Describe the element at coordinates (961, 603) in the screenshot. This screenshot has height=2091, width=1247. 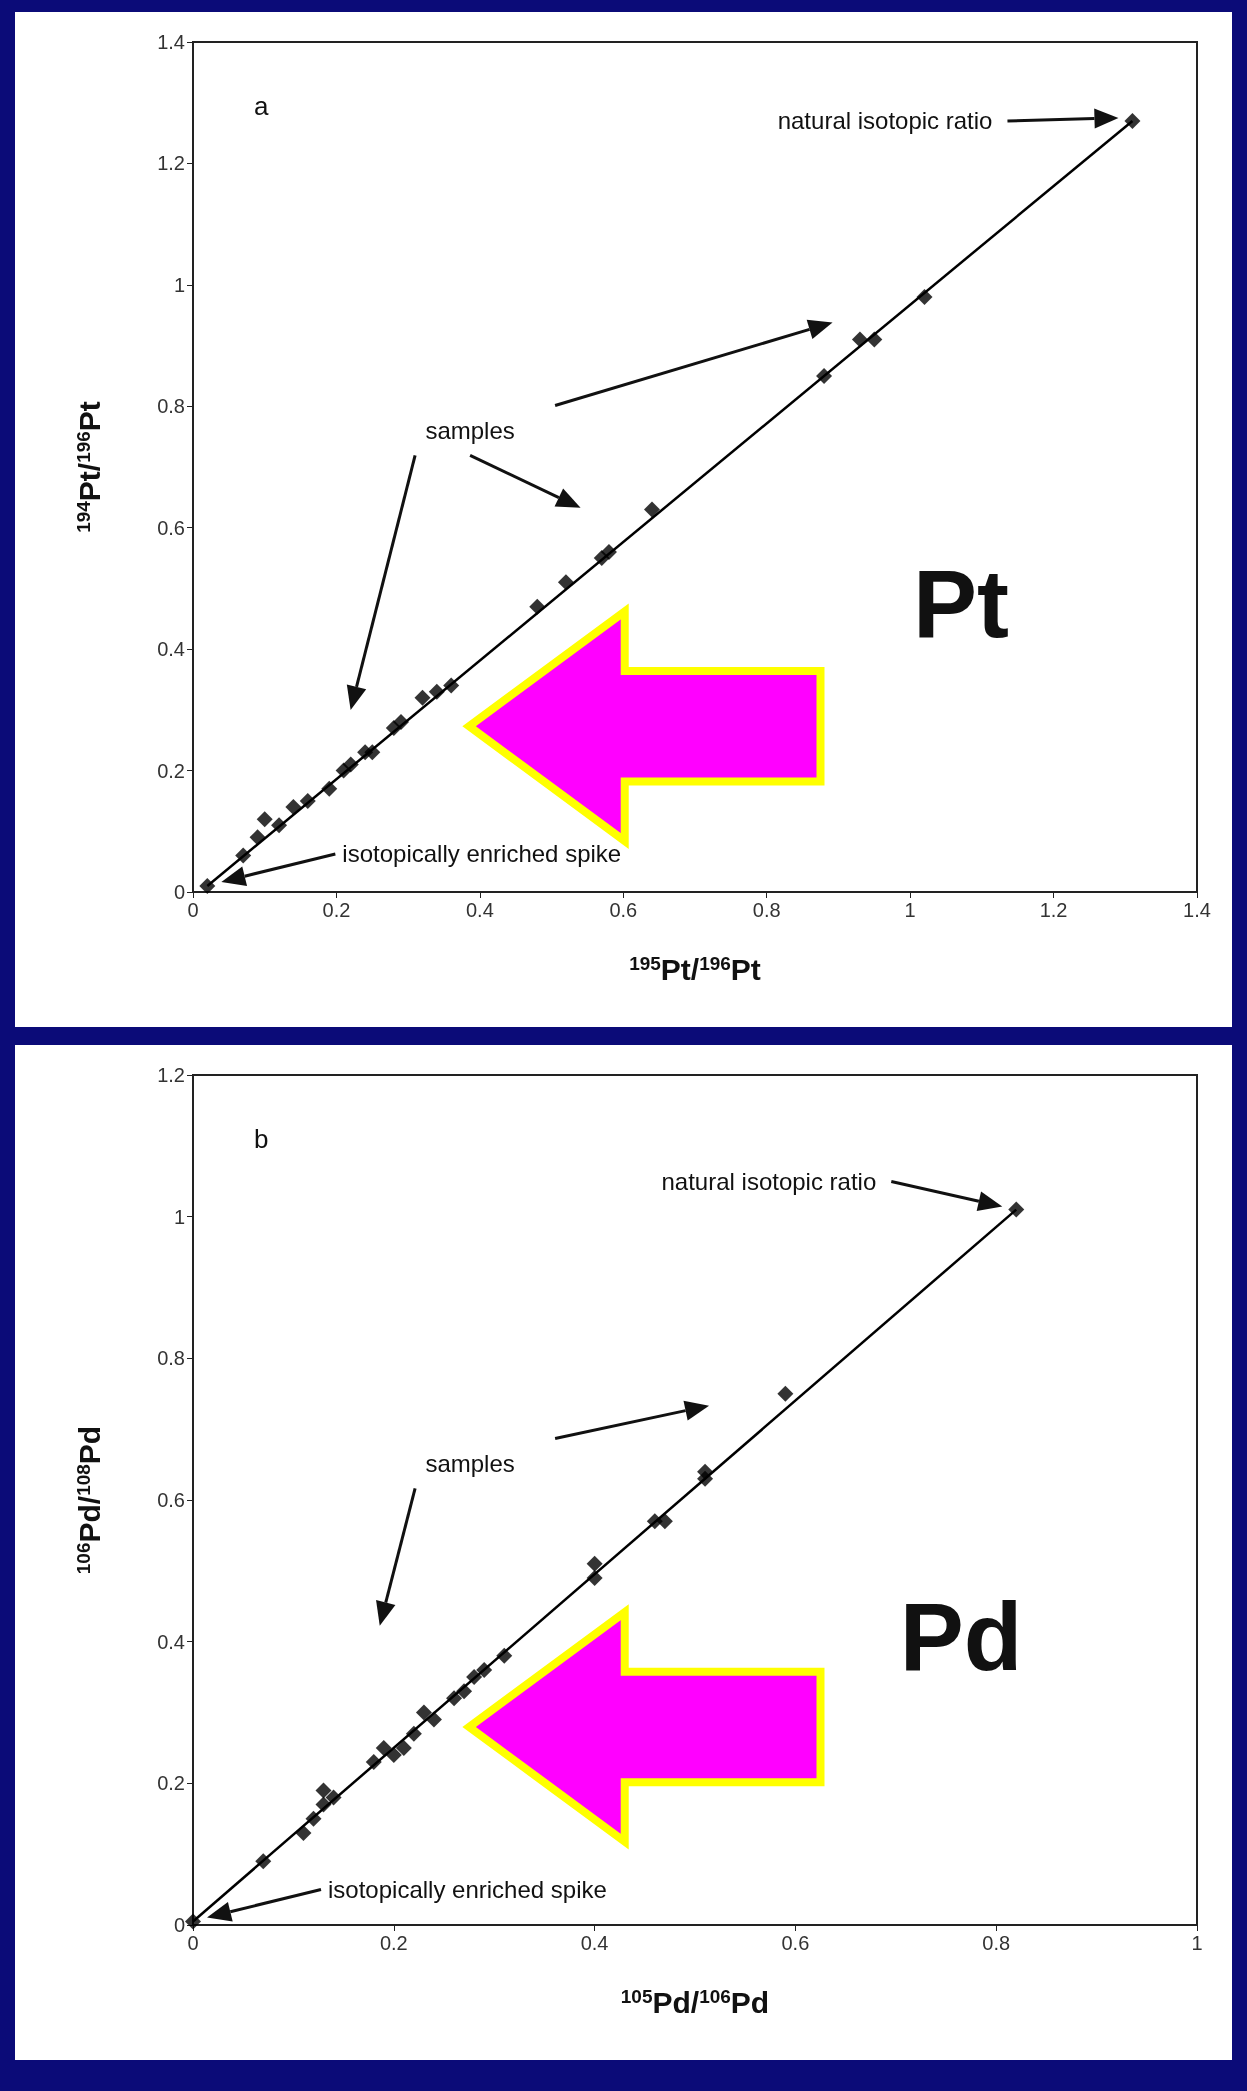
I see `annotation: Pt` at that location.